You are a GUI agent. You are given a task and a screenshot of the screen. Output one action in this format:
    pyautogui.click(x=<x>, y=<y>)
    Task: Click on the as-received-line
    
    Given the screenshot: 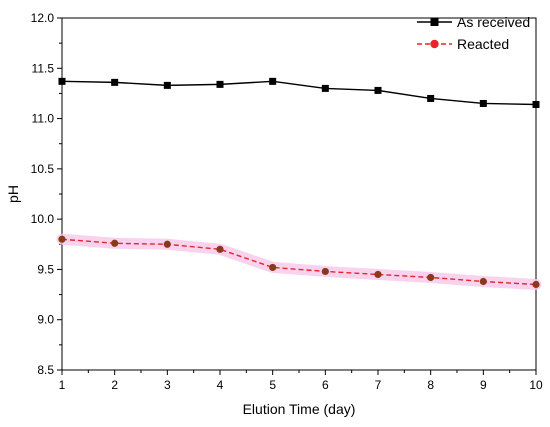 What is the action you would take?
    pyautogui.click(x=299, y=93)
    